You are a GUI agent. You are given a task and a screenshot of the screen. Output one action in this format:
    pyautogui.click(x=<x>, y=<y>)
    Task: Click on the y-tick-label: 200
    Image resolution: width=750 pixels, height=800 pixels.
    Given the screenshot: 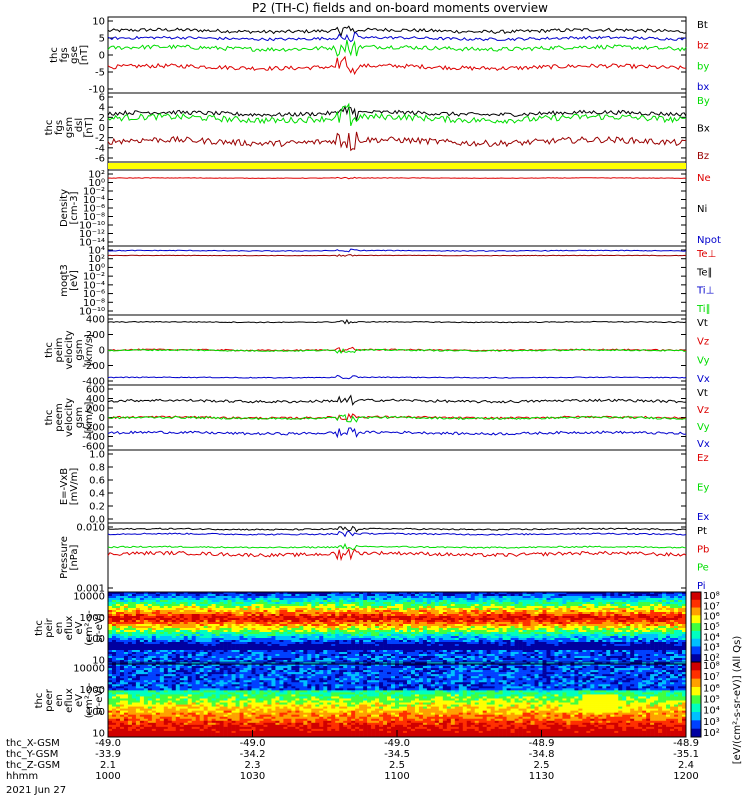 What is the action you would take?
    pyautogui.click(x=95, y=335)
    